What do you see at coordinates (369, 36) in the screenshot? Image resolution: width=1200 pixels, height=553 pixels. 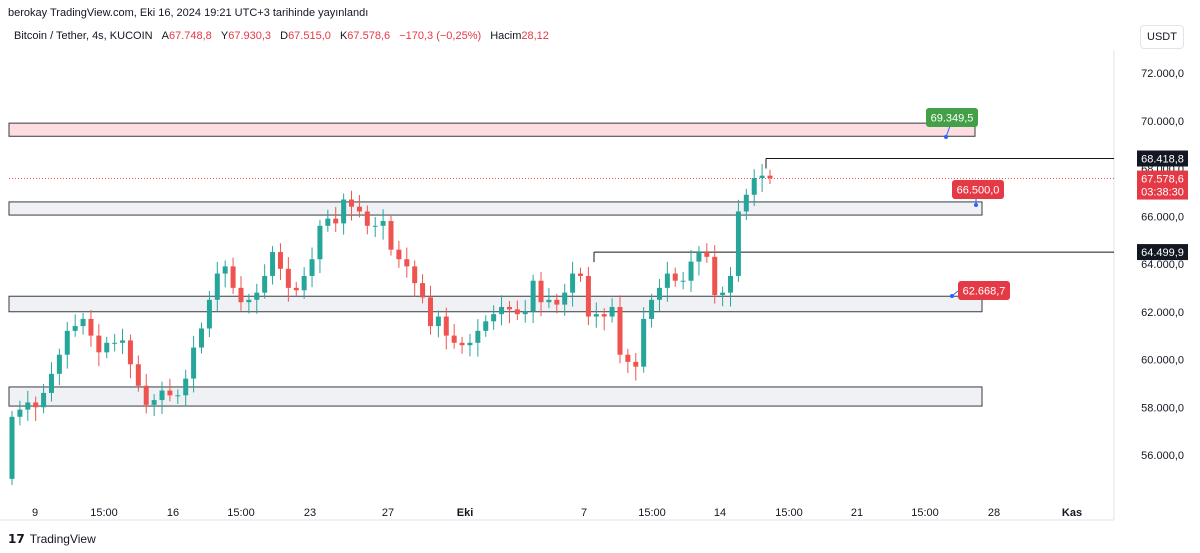 I see `close-value: 67.578,6` at bounding box center [369, 36].